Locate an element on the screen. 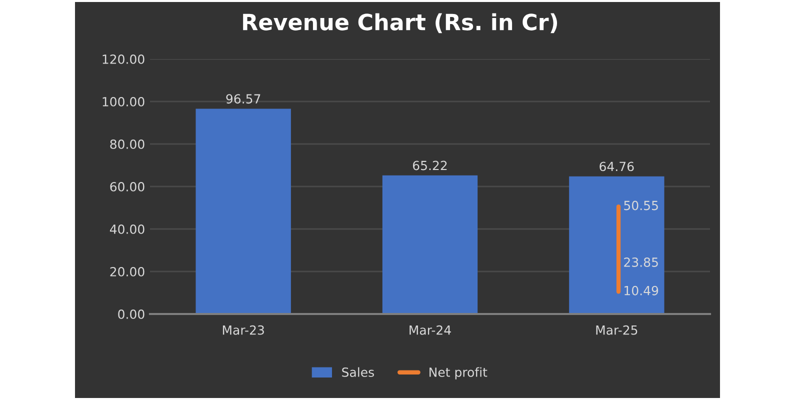 This screenshot has width=800, height=400. x-tick-label: Mar-23 is located at coordinates (243, 330).